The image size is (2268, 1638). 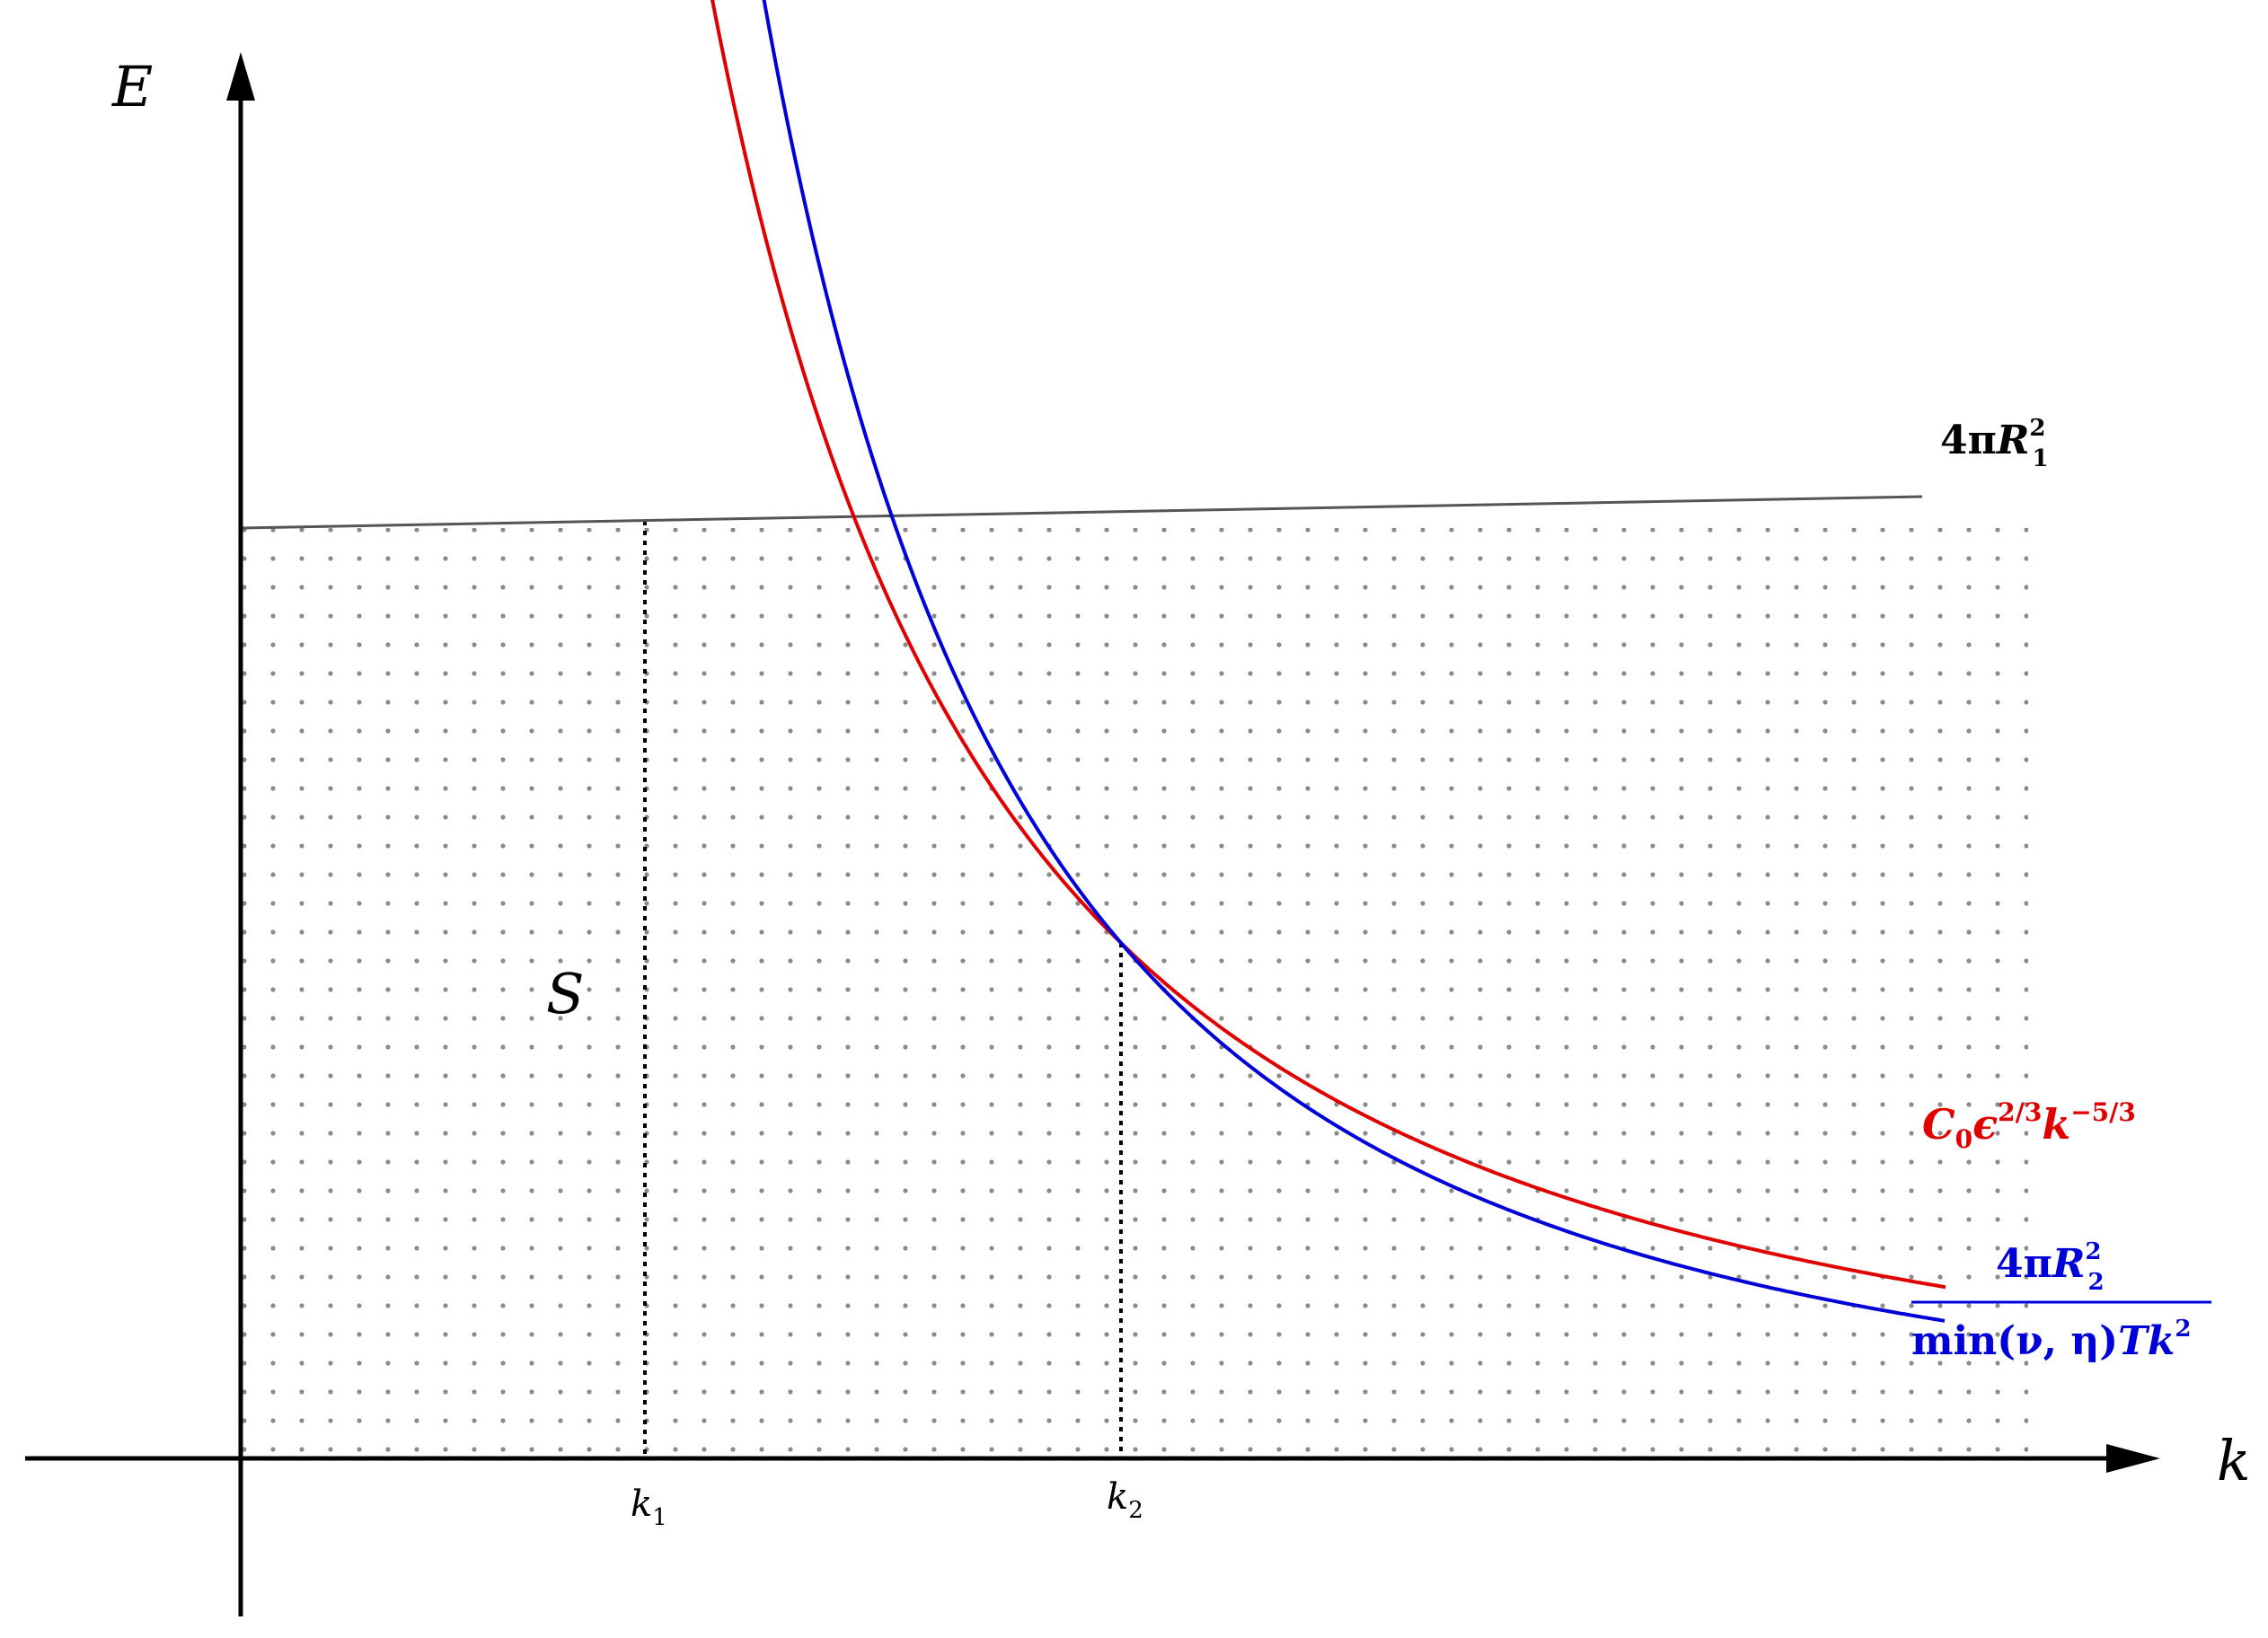 What do you see at coordinates (2234, 1460) in the screenshot?
I see `x-axis-label: k` at bounding box center [2234, 1460].